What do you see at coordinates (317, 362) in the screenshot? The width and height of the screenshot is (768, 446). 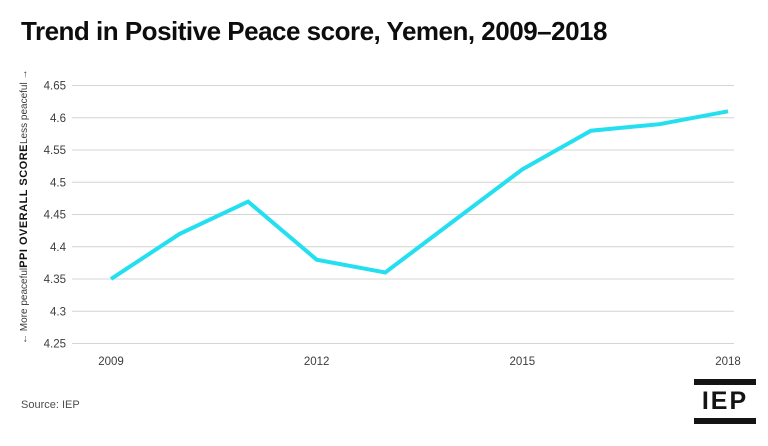 I see `x-tick-label: 2012` at bounding box center [317, 362].